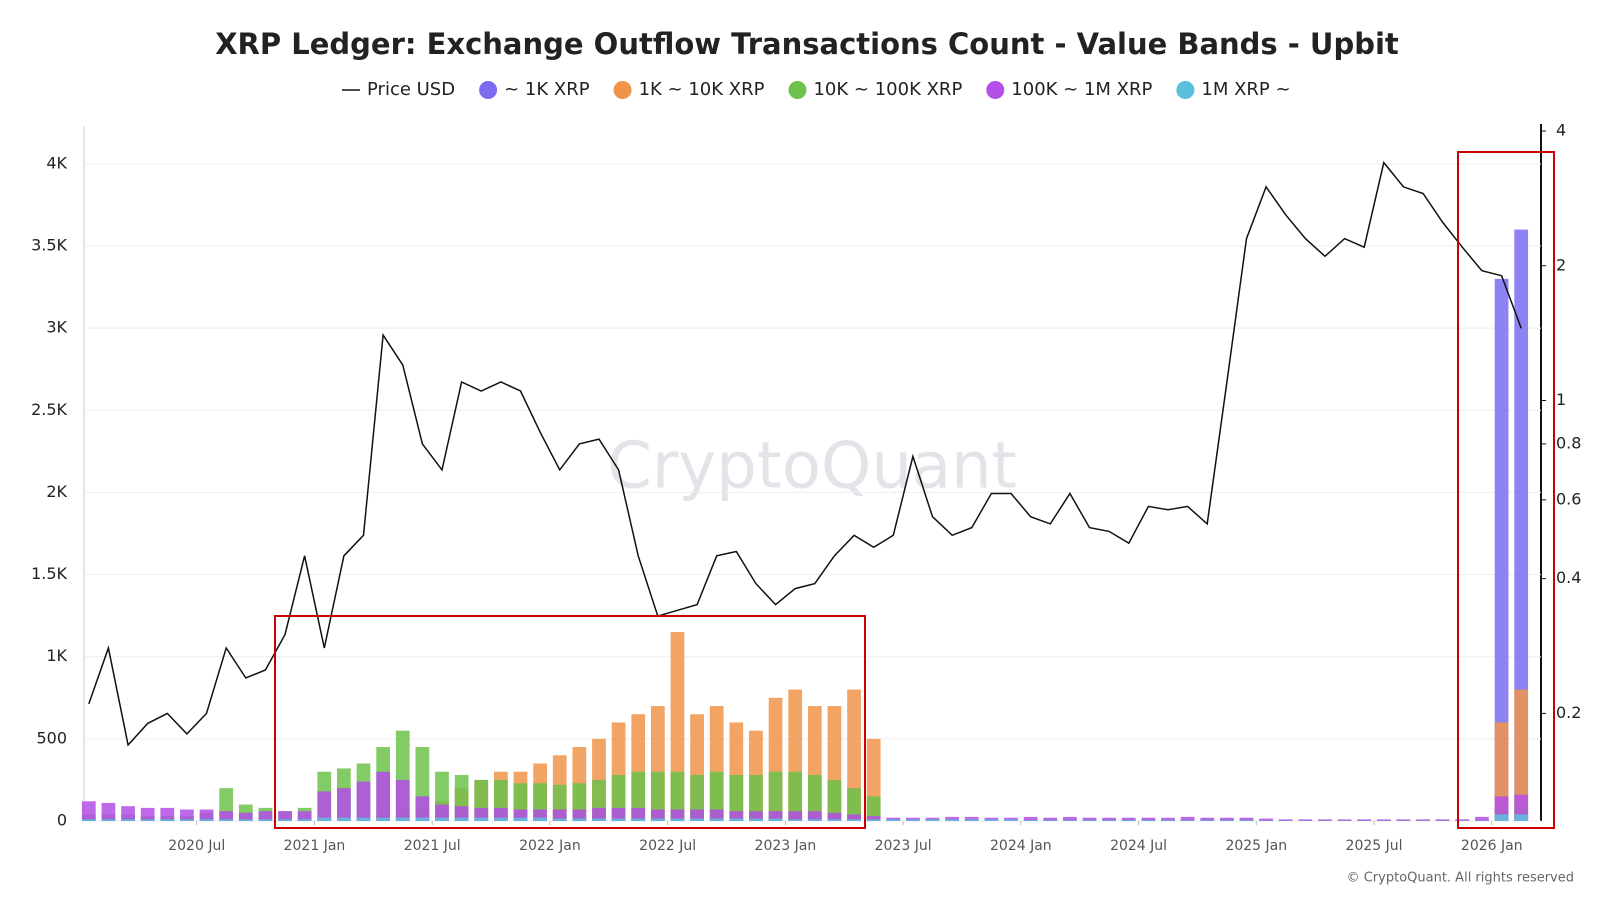 This screenshot has width=1600, height=900. I want to click on y2-tick-label: 4, so click(1561, 130).